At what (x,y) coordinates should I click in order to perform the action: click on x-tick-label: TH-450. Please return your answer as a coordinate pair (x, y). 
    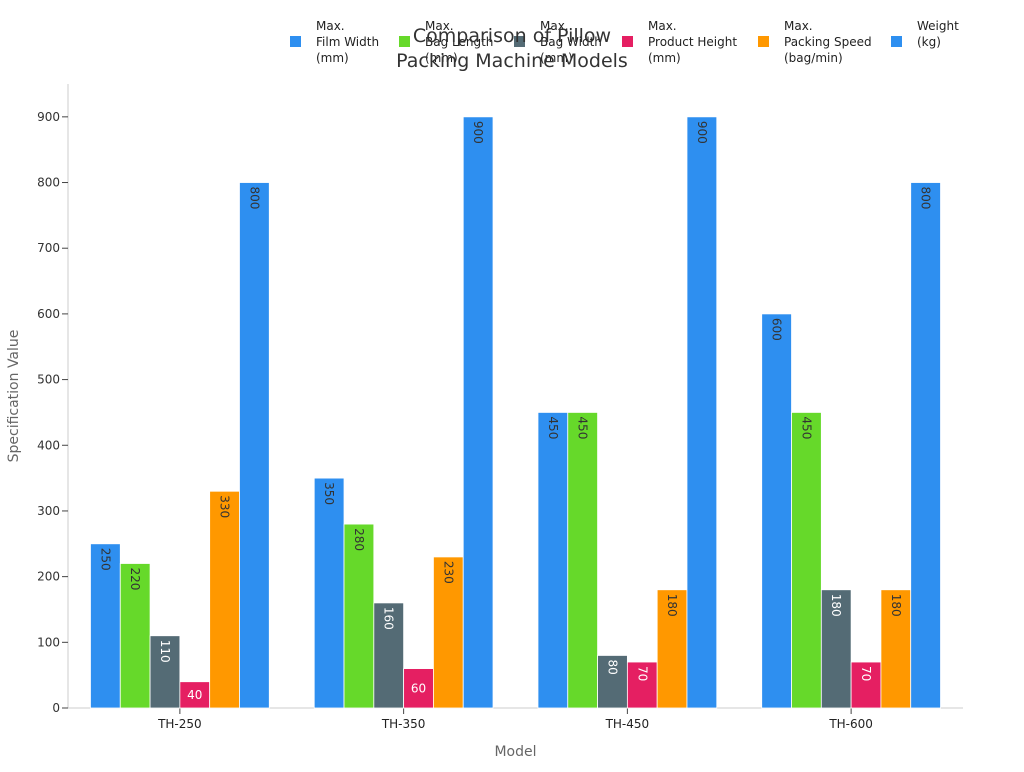
    Looking at the image, I should click on (627, 724).